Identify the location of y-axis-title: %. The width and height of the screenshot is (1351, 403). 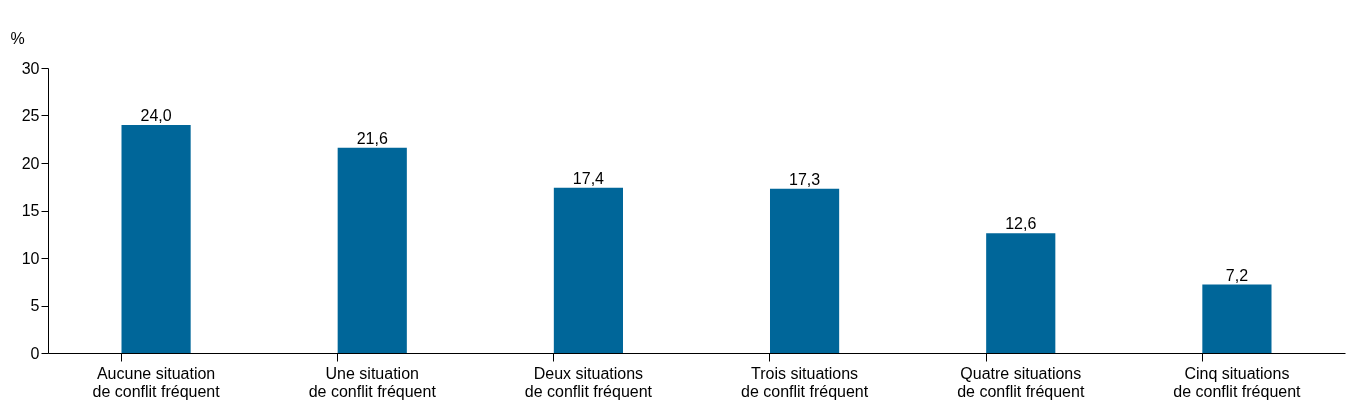
(17, 38).